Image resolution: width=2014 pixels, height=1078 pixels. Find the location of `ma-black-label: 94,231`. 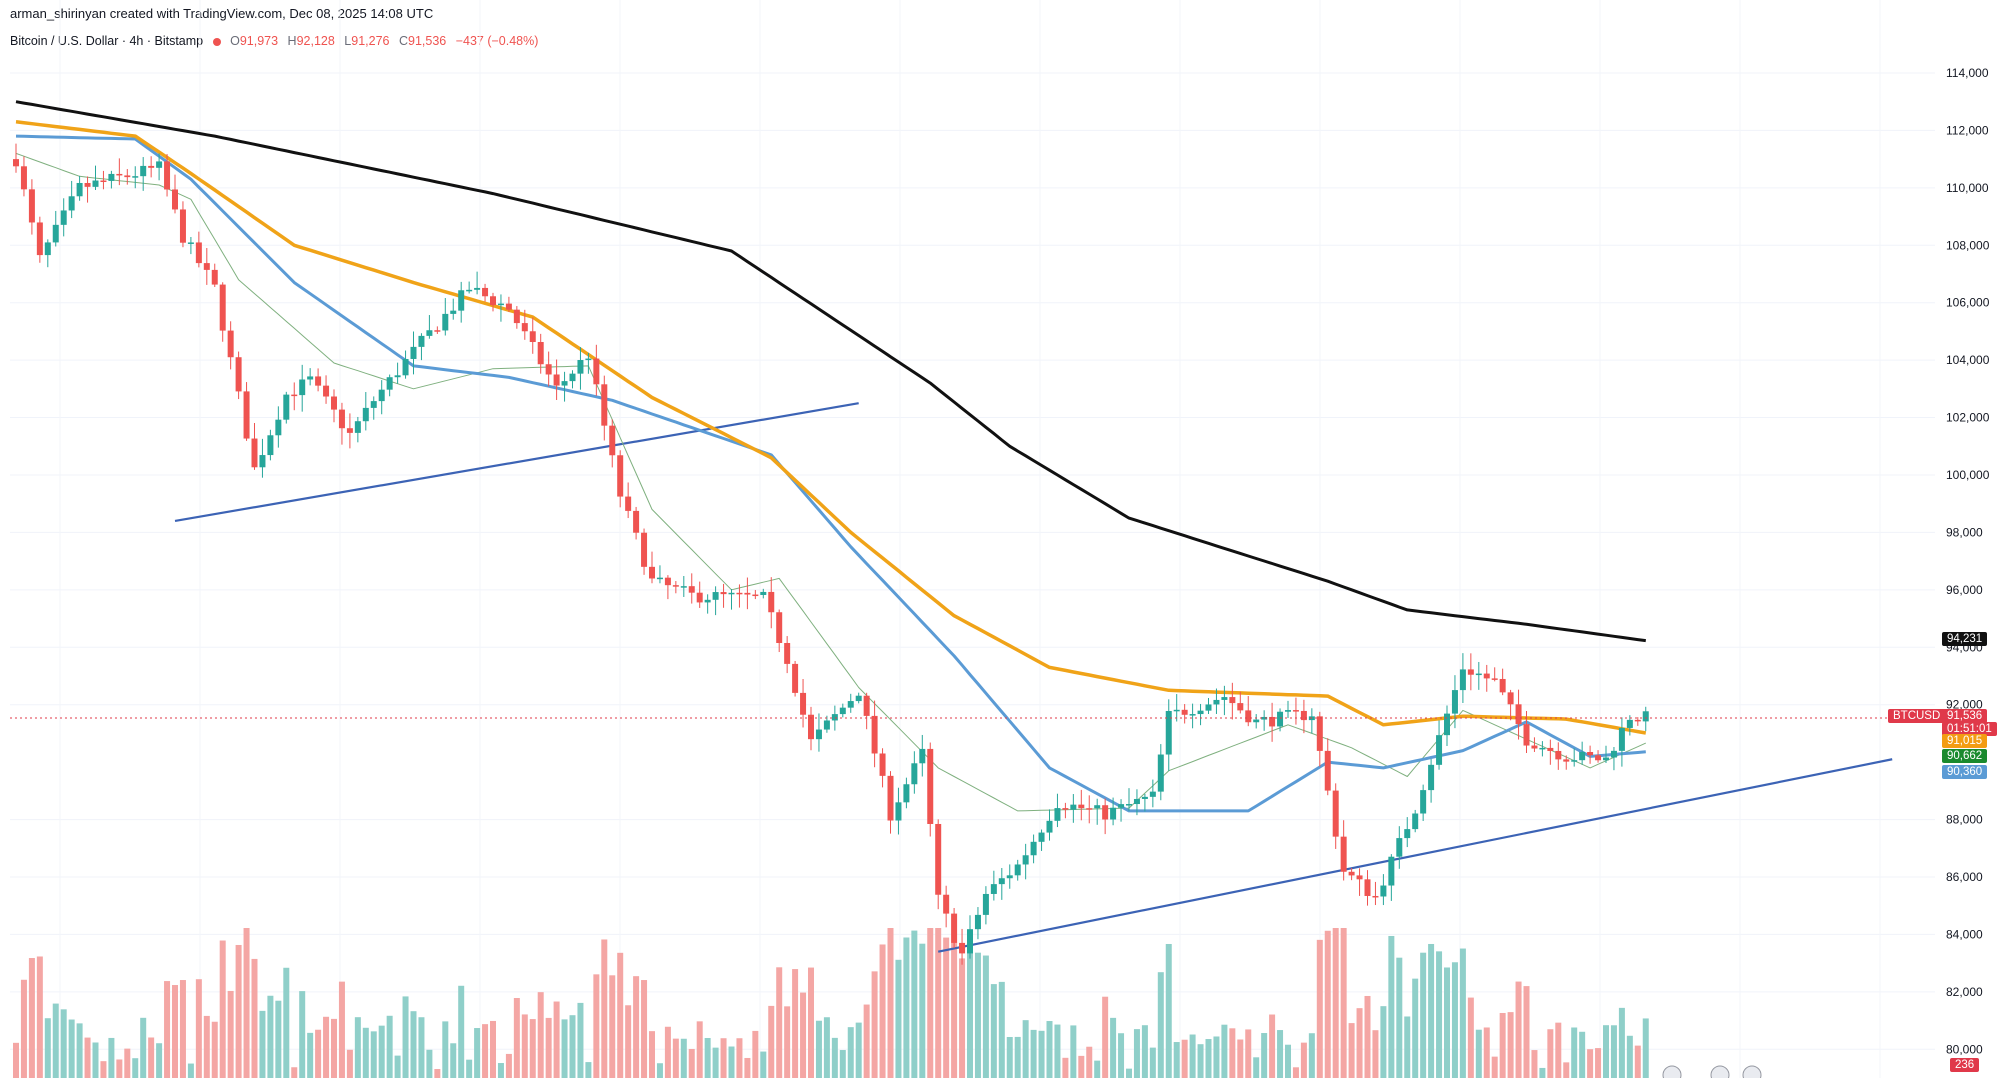

ma-black-label: 94,231 is located at coordinates (1965, 638).